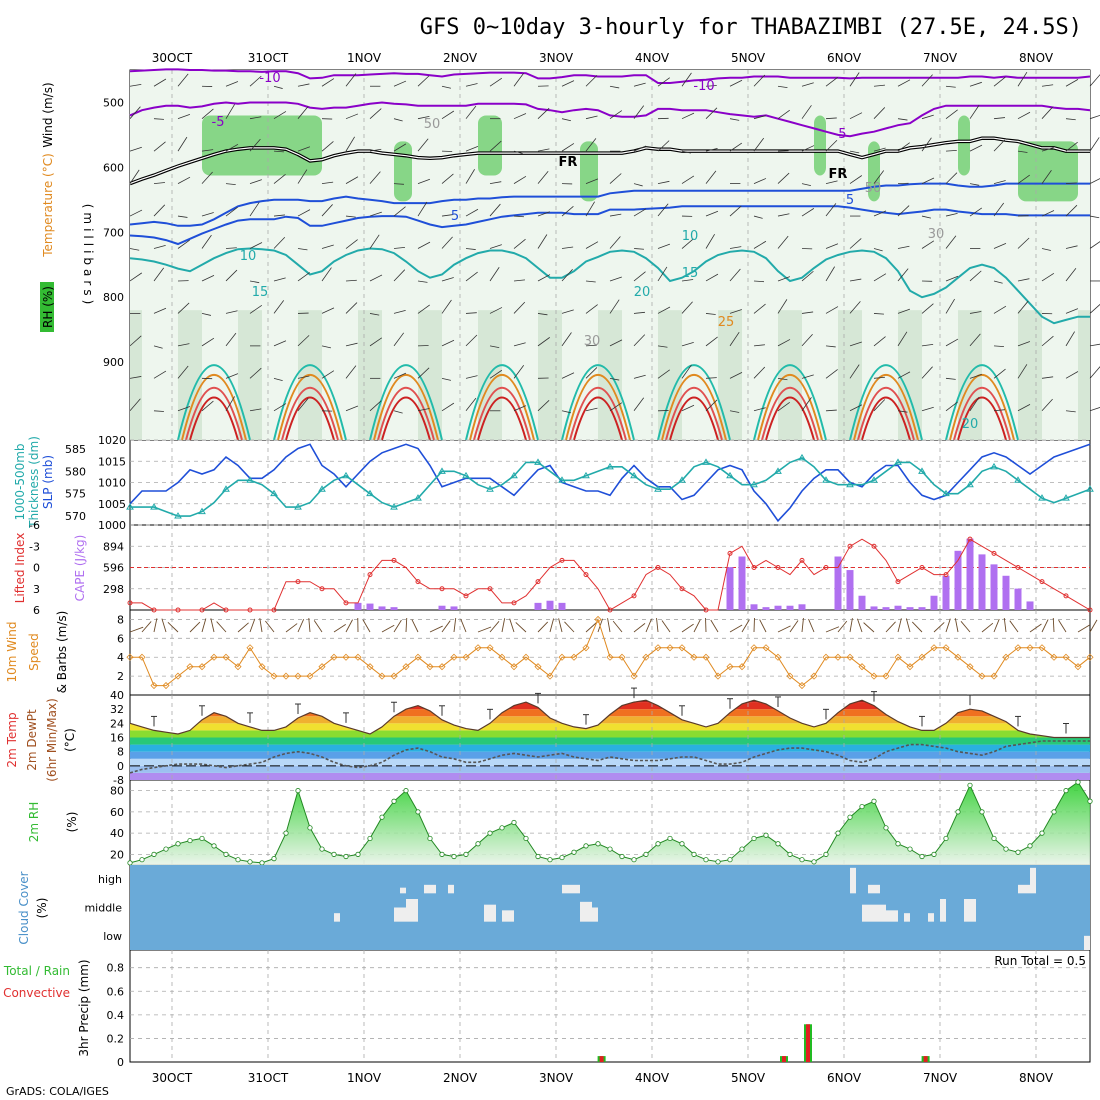 Image resolution: width=1100 pixels, height=1100 pixels. Describe the element at coordinates (460, 1078) in the screenshot. I see `date-label-bottom: 2NOV` at that location.